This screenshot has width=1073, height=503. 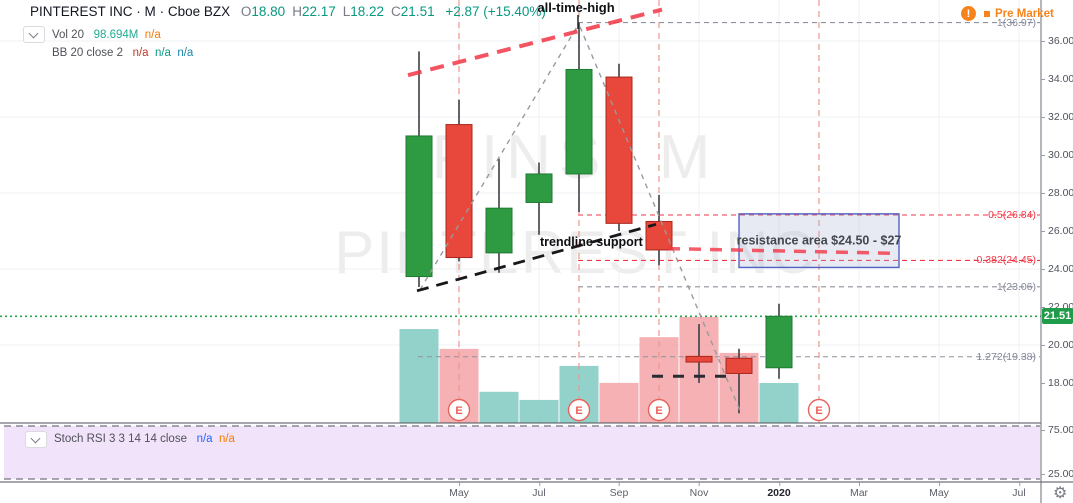 What do you see at coordinates (1056, 154) in the screenshot?
I see `price-tick-30.00: 30.00` at bounding box center [1056, 154].